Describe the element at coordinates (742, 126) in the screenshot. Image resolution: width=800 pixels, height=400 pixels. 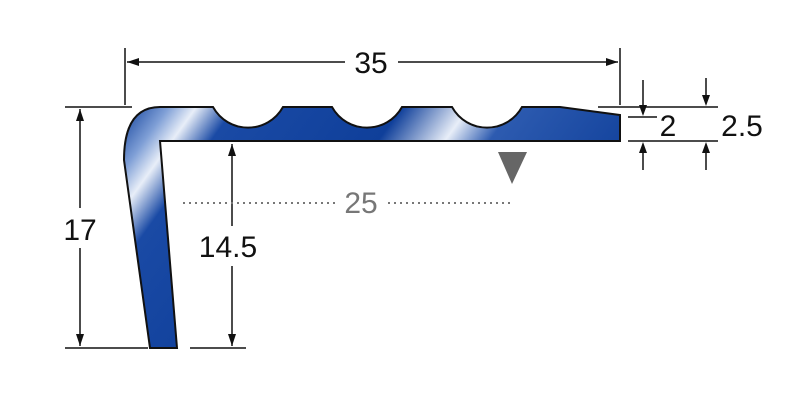
I see `thickness-outer-label: 2.5` at that location.